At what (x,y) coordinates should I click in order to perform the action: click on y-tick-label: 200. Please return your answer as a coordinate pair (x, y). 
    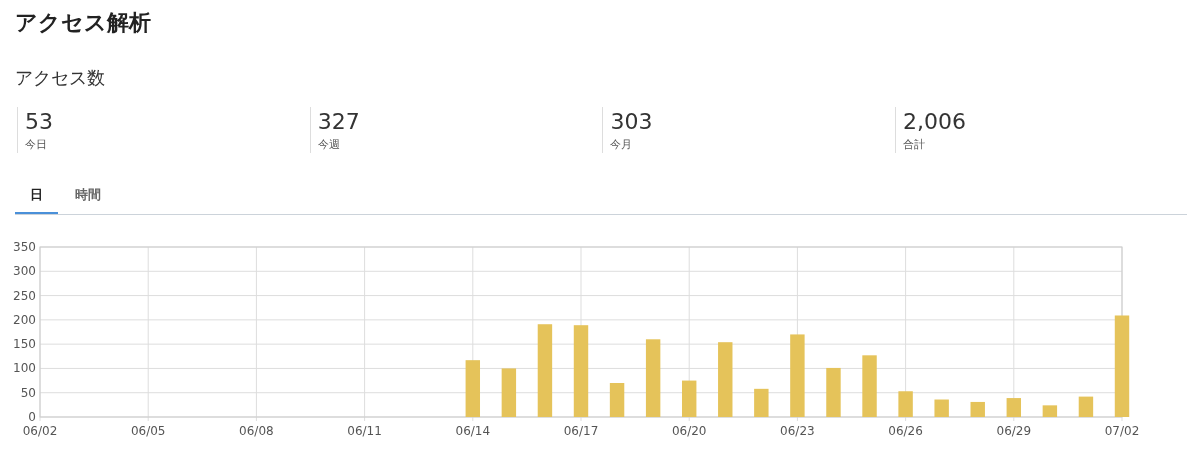
    Looking at the image, I should click on (24, 319).